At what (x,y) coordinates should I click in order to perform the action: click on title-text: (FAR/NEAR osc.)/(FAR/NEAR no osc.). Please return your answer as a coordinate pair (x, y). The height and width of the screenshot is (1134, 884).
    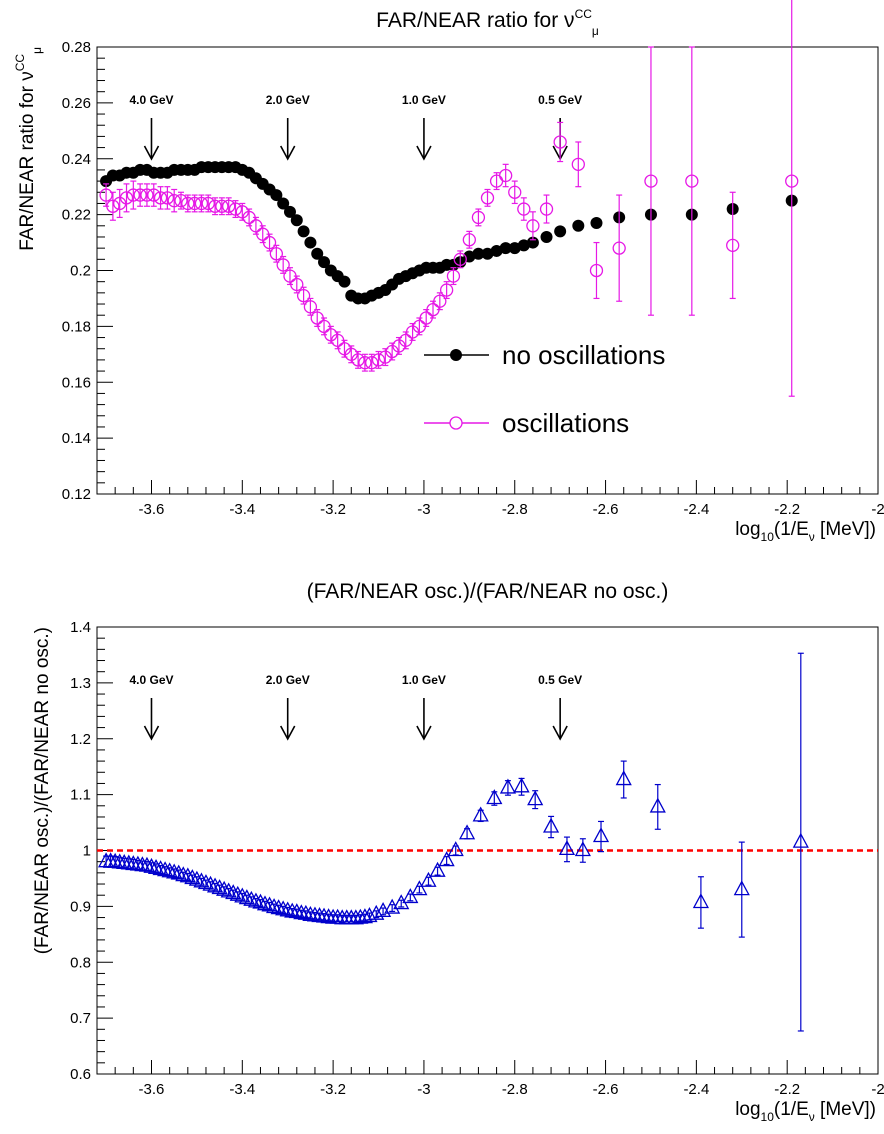
    Looking at the image, I should click on (488, 591).